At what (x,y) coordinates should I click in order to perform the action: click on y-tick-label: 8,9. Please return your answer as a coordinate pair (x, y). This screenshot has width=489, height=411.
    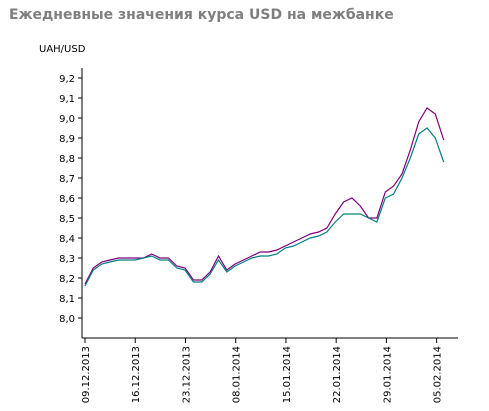
    Looking at the image, I should click on (67, 139).